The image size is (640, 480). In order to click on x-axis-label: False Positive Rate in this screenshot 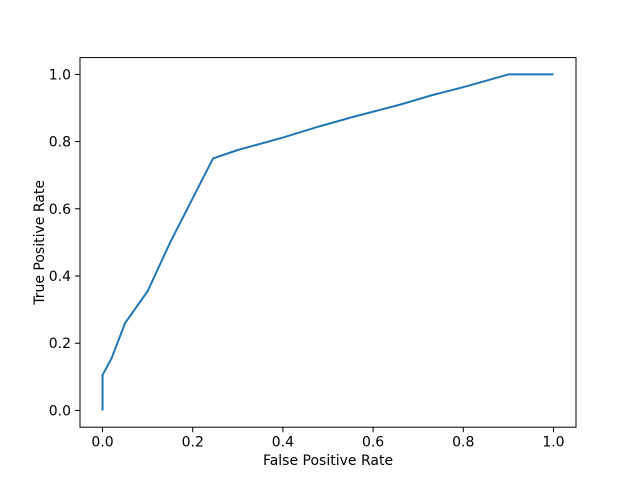, I will do `click(328, 461)`.